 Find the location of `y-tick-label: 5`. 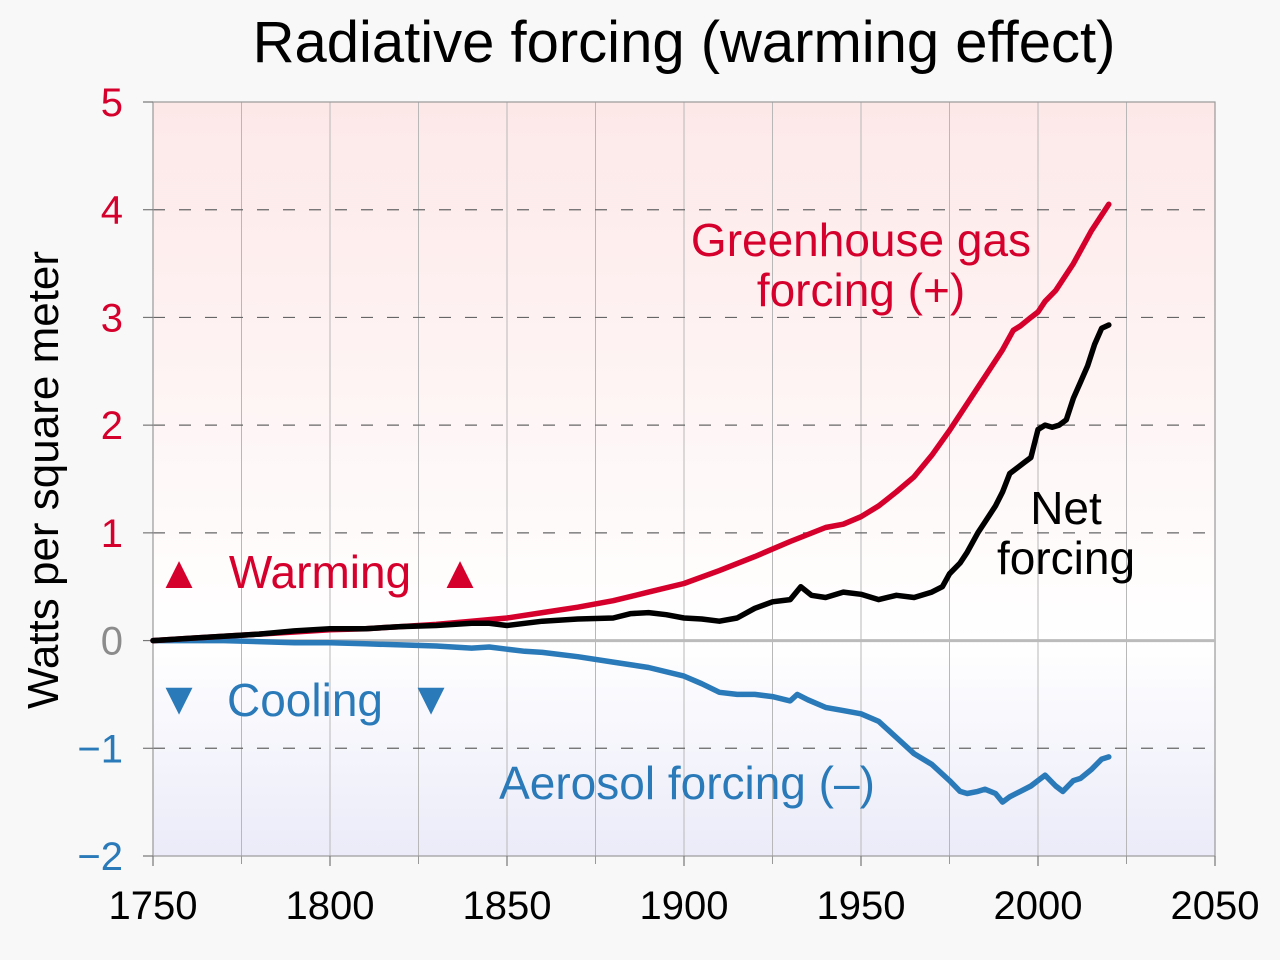

y-tick-label: 5 is located at coordinates (112, 103).